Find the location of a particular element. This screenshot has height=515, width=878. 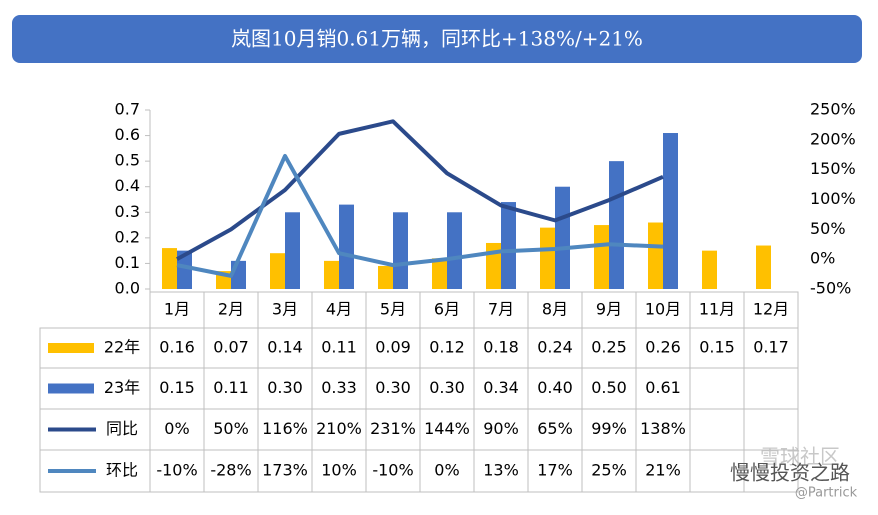

y-tick-label: 0.5 is located at coordinates (127, 160).